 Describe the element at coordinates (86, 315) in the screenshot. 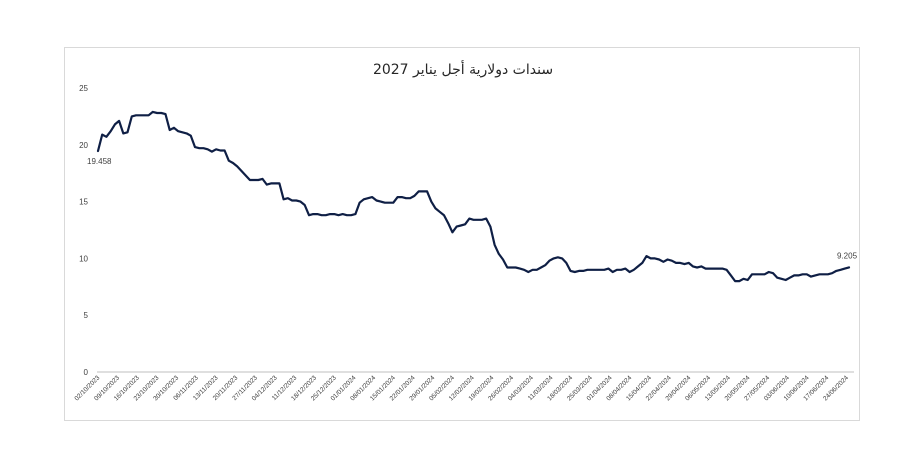

I see `y-tick-label: 5` at that location.